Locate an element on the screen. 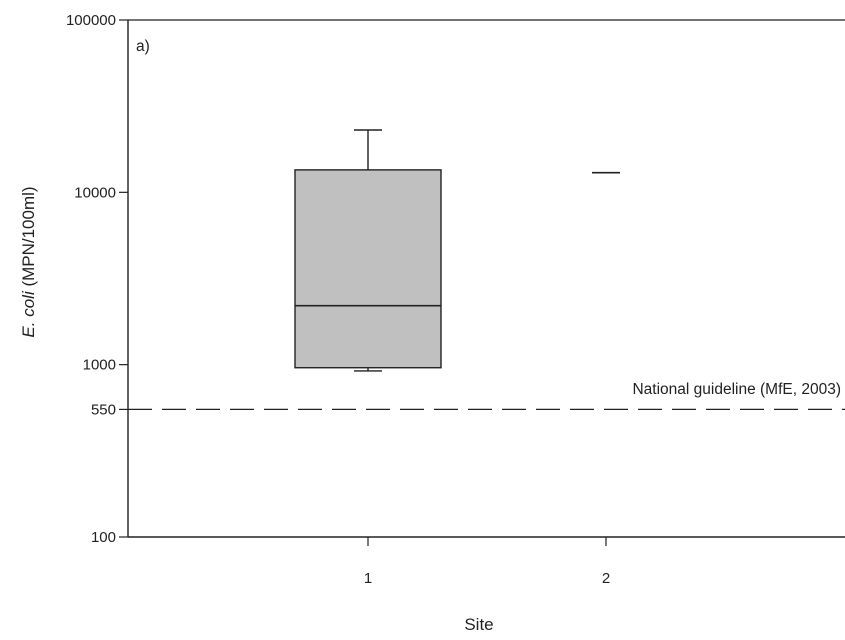 Image resolution: width=845 pixels, height=640 pixels. x-axis-title: Site is located at coordinates (478, 624).